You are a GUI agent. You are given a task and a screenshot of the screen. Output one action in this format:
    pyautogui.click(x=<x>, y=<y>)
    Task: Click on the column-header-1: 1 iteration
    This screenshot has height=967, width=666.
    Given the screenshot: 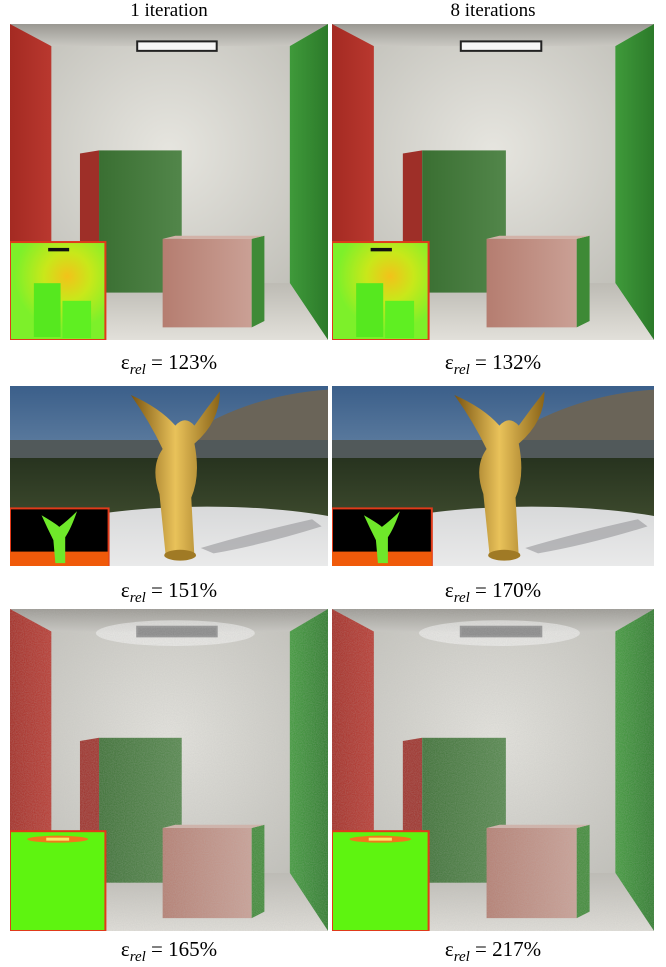 What is the action you would take?
    pyautogui.click(x=169, y=10)
    